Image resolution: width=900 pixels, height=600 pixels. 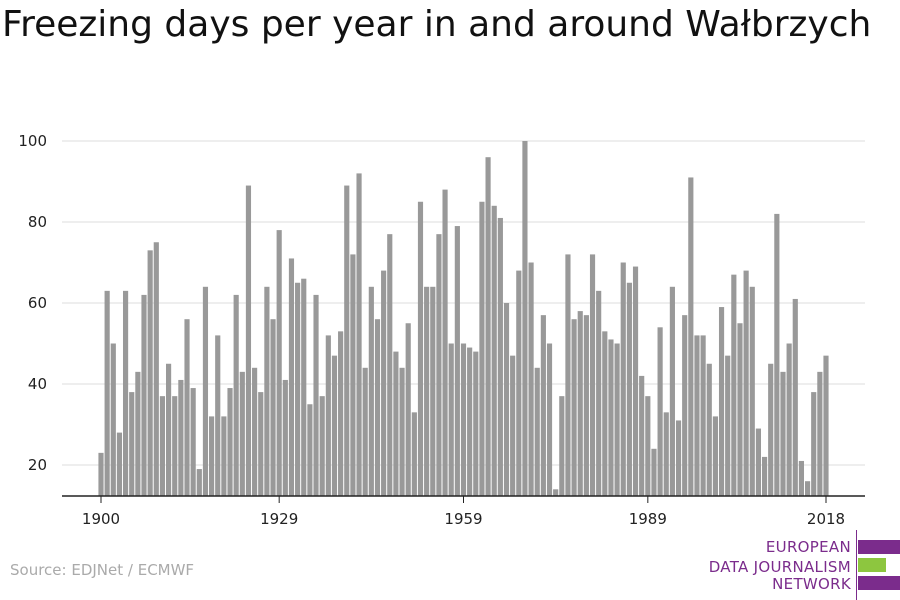 What do you see at coordinates (740, 409) in the screenshot?
I see `bar-2004` at bounding box center [740, 409].